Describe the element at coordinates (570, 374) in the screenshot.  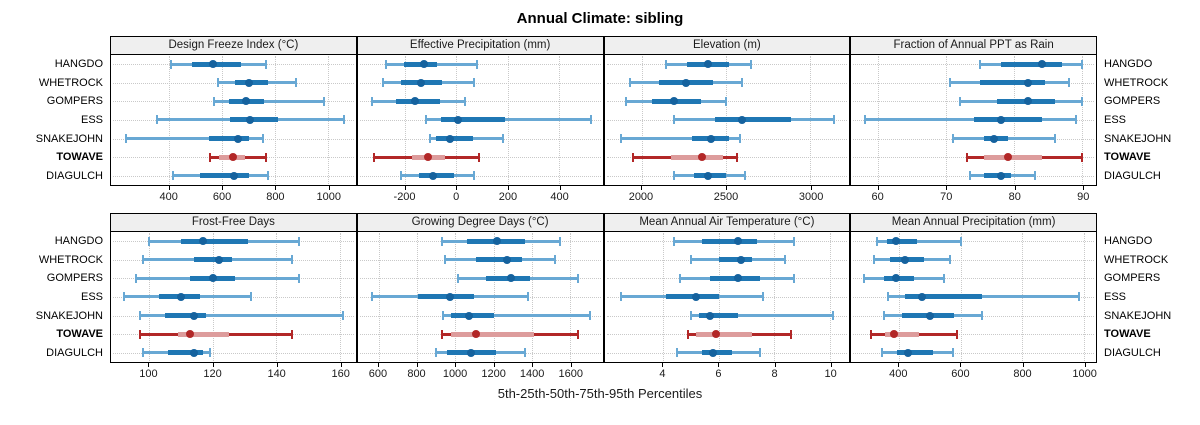
I see `axis-tick-label: 1600` at that location.